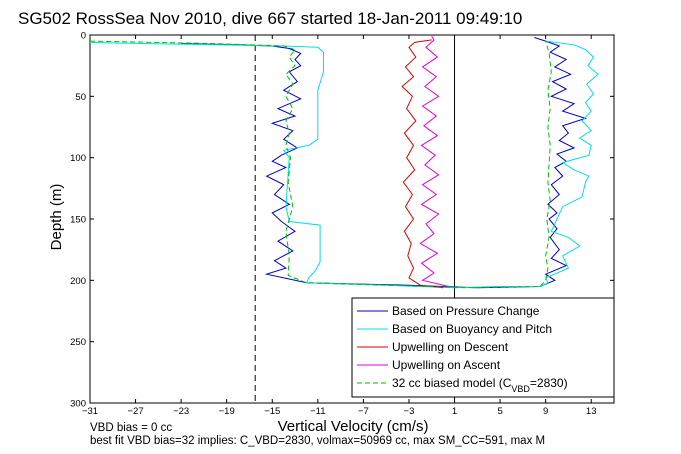 The image size is (681, 454). Describe the element at coordinates (78, 404) in the screenshot. I see `y-tick-label-6: 300` at that location.